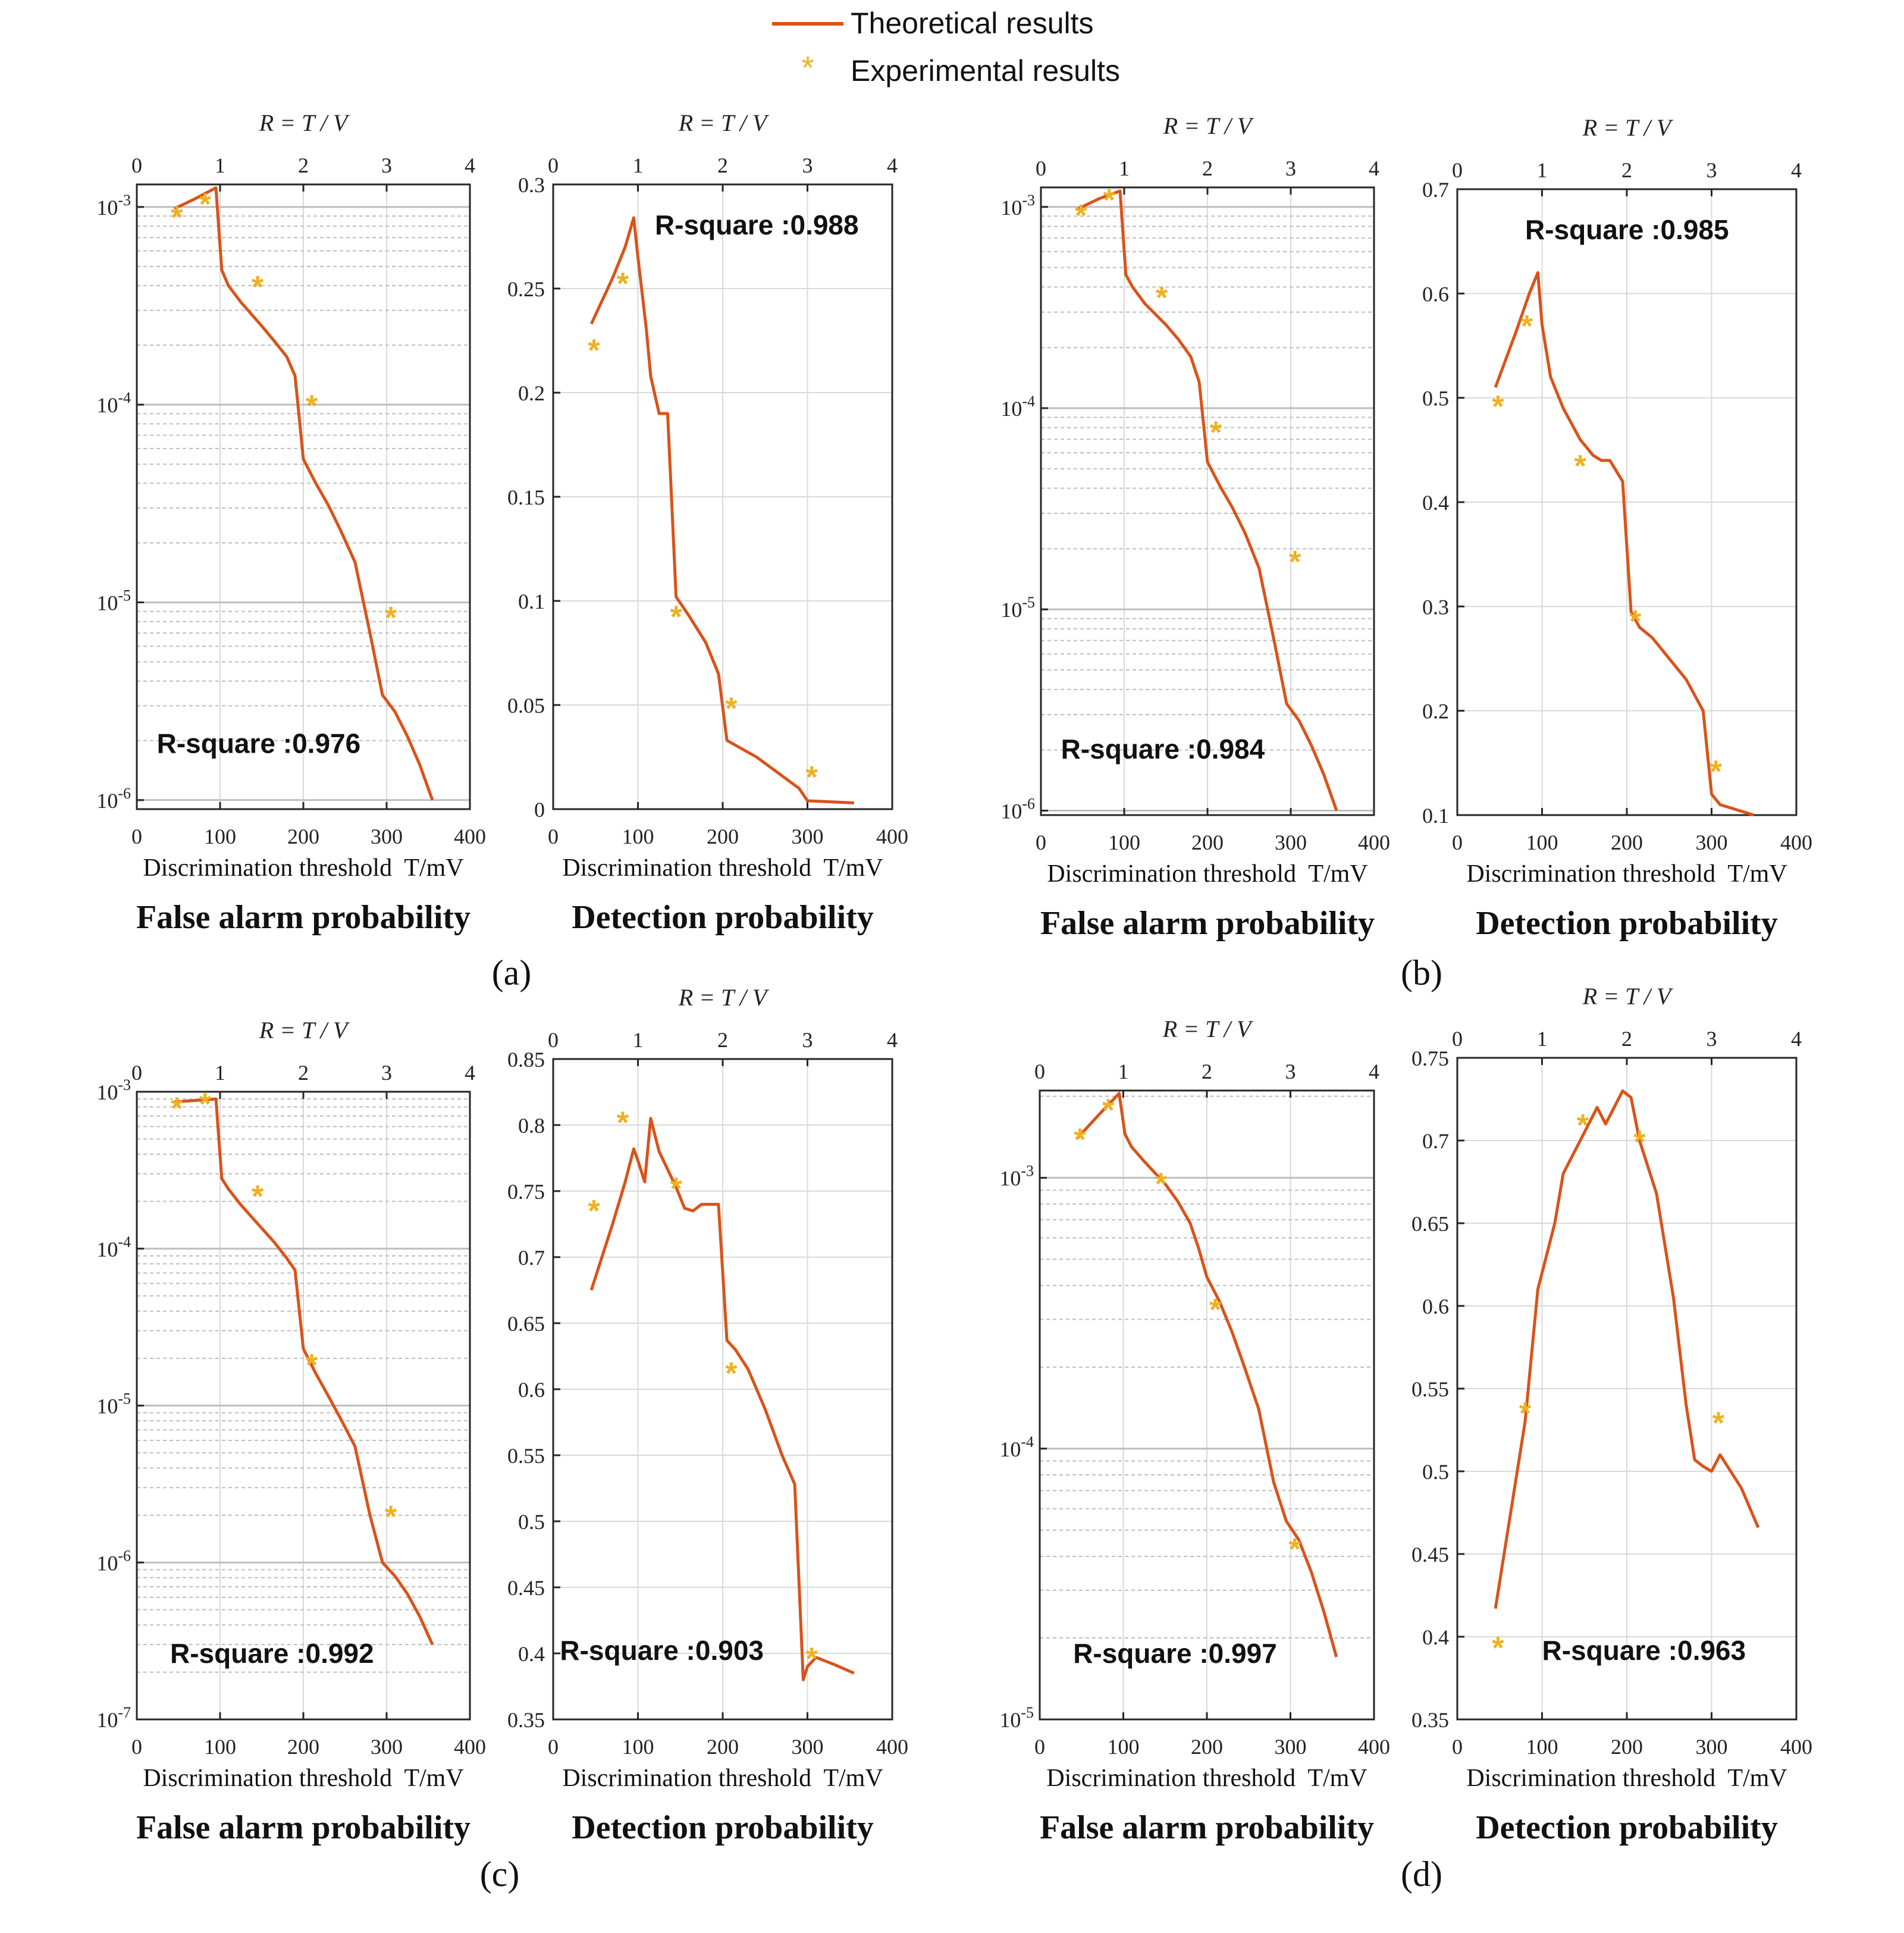 This screenshot has height=1933, width=1904. What do you see at coordinates (1421, 1874) in the screenshot?
I see `panel-label-d: (d)` at bounding box center [1421, 1874].